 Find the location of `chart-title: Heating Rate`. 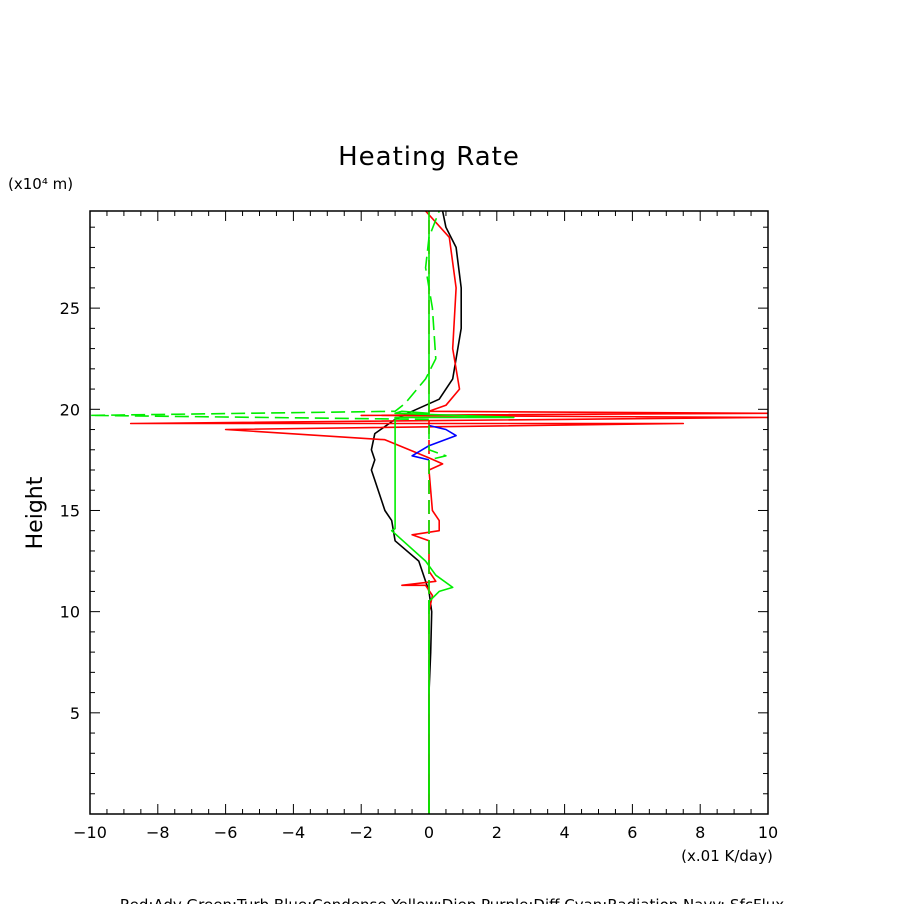

chart-title: Heating Rate is located at coordinates (429, 157).